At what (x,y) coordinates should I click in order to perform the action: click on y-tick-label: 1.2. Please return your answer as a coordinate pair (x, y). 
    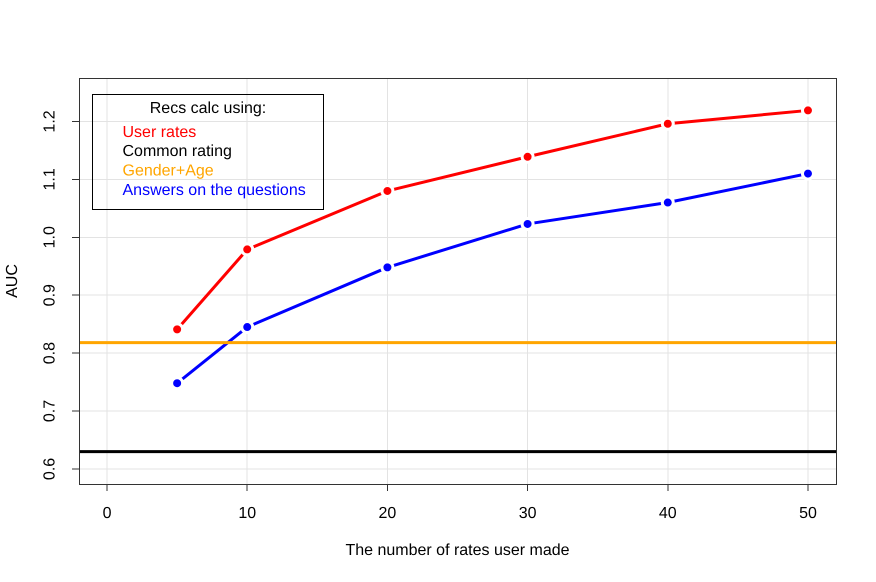
    Looking at the image, I should click on (49, 121).